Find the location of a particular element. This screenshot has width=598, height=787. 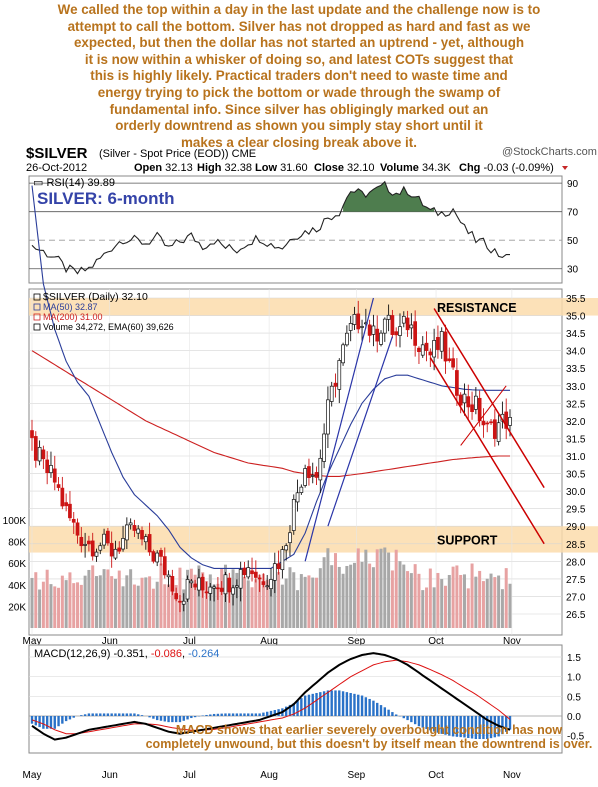

macd-hist-value: -0.264 is located at coordinates (203, 654).